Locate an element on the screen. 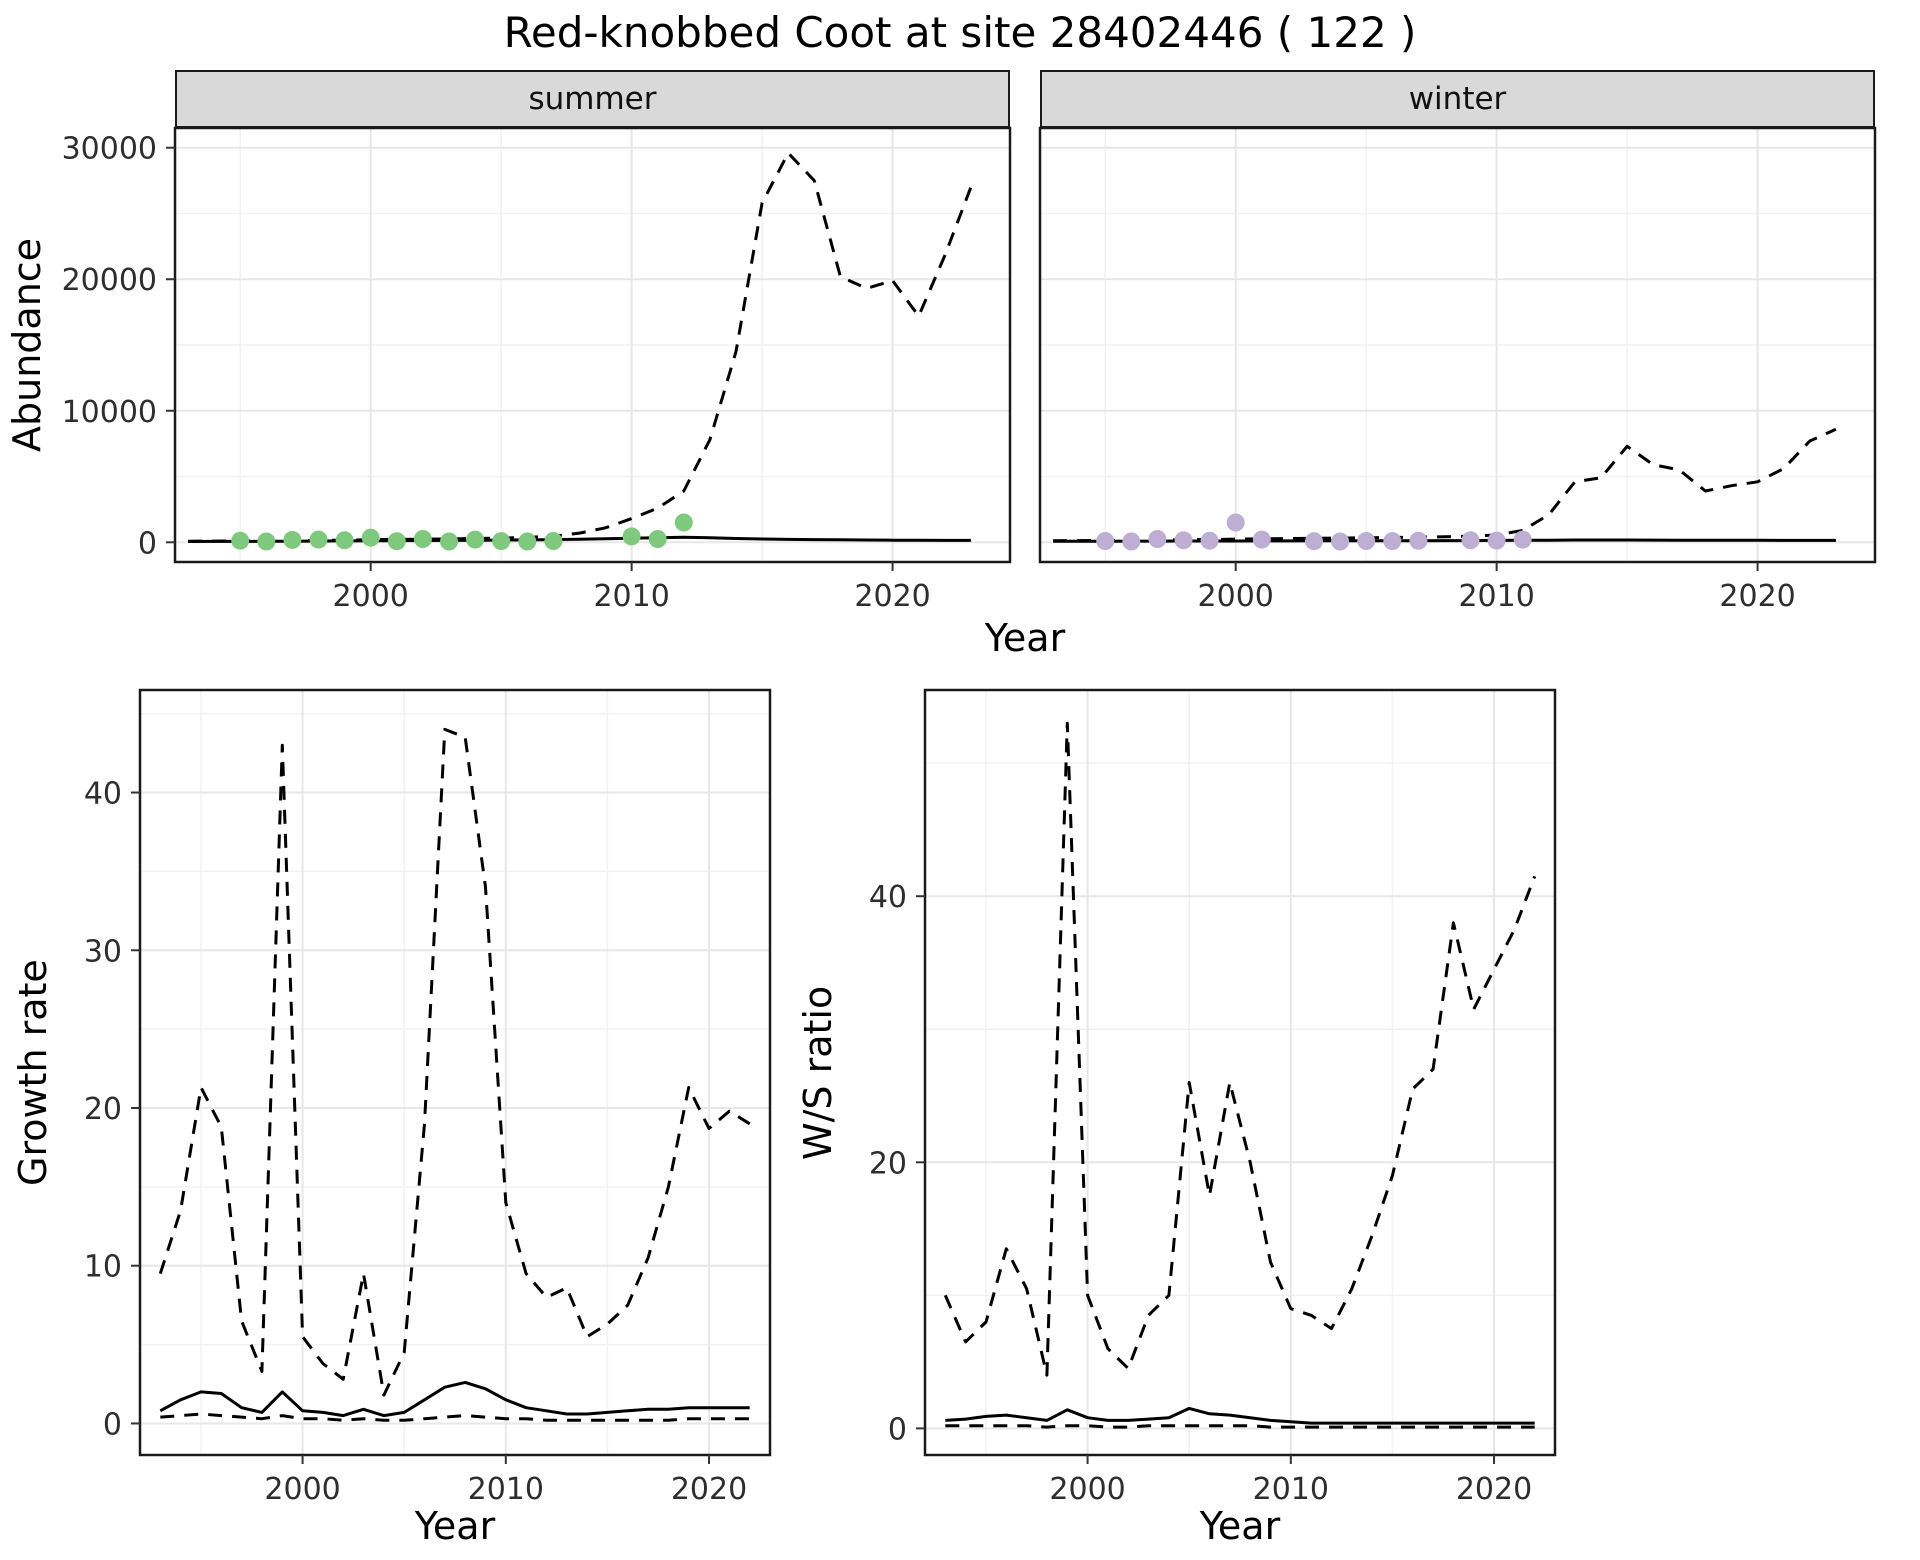 The image size is (1920, 1560). growth-rate-estimate-line is located at coordinates (454, 1399).